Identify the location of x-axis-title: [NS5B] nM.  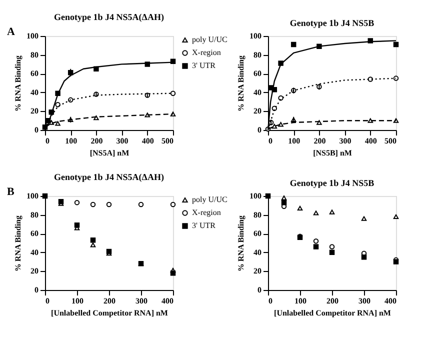
(332, 153).